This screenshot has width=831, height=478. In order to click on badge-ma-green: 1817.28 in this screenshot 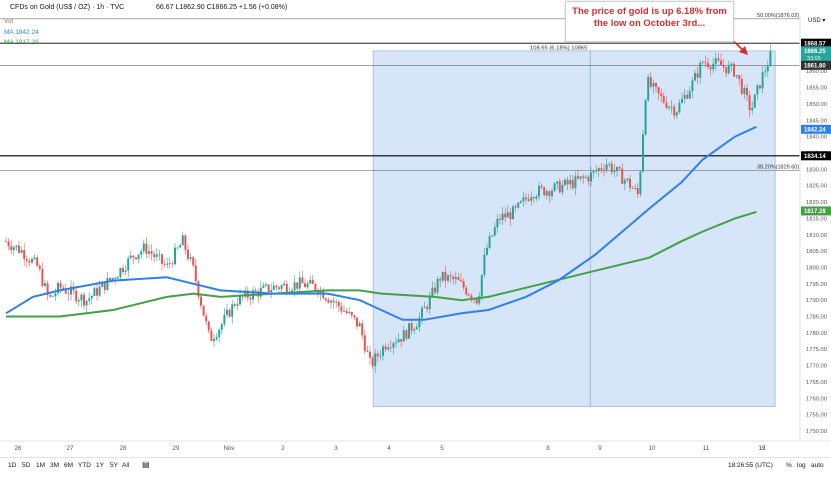, I will do `click(815, 212)`.